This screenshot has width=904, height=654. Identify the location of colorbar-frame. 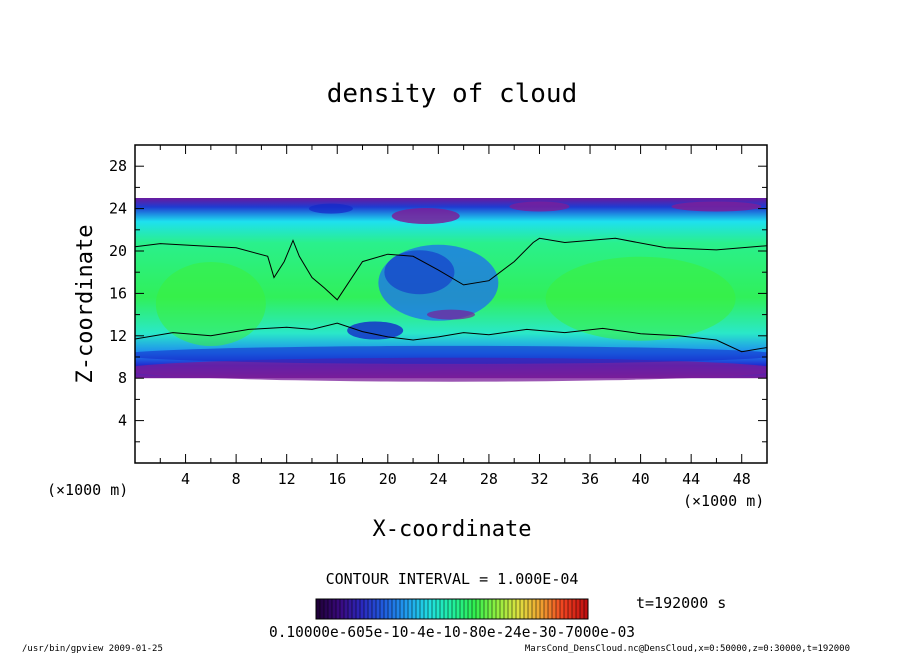
(452, 609).